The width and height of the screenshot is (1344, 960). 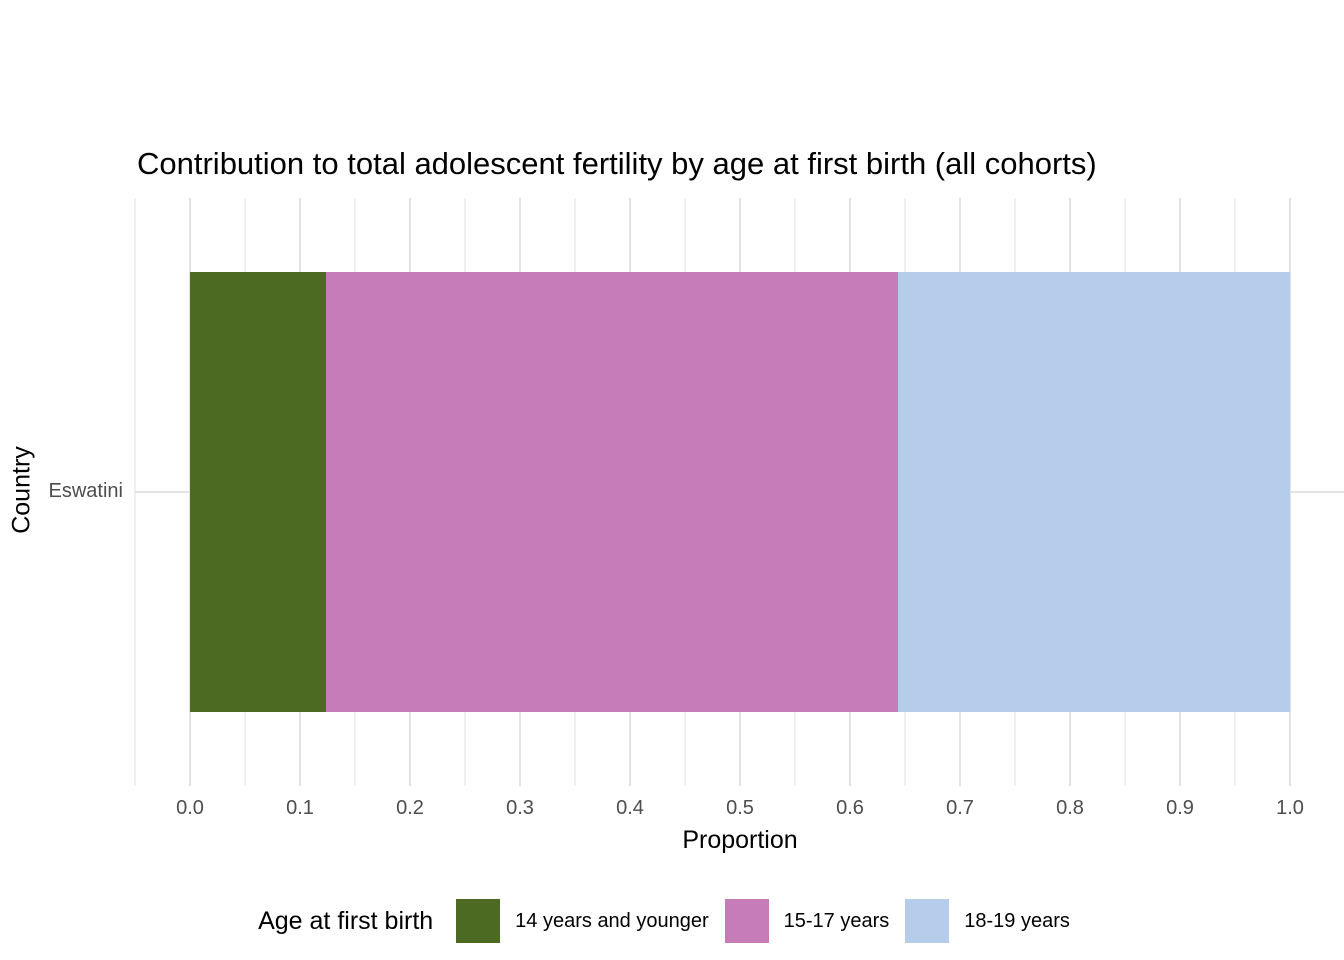 I want to click on x-tick-label: 0.9, so click(x=1180, y=808).